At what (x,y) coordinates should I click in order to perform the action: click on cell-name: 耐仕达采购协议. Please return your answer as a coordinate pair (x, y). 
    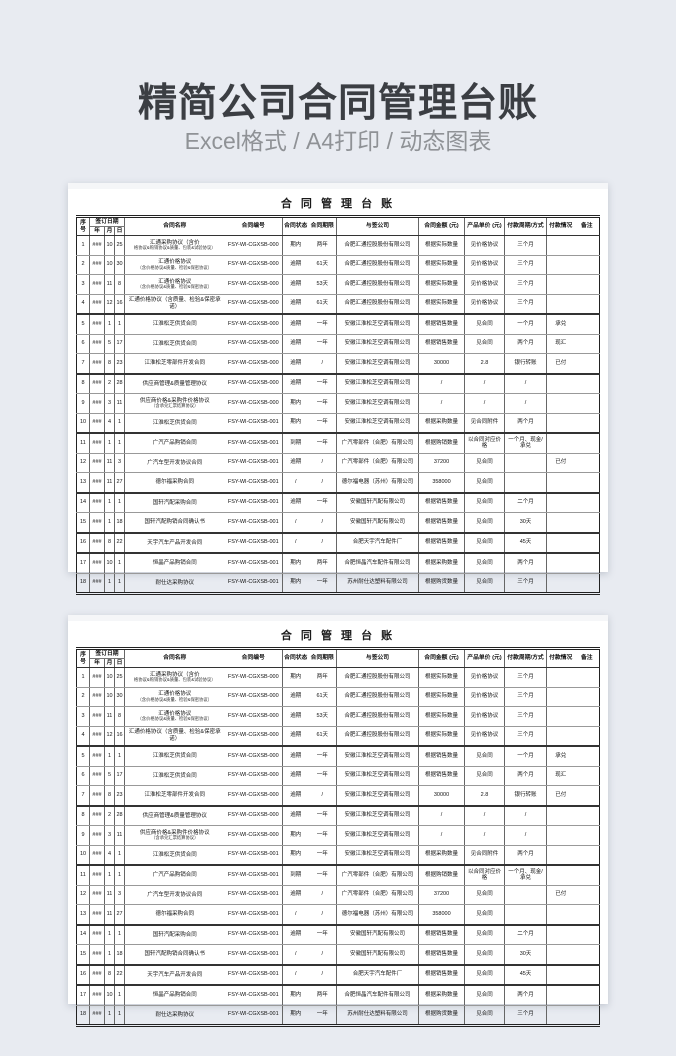
    Looking at the image, I should click on (174, 1015).